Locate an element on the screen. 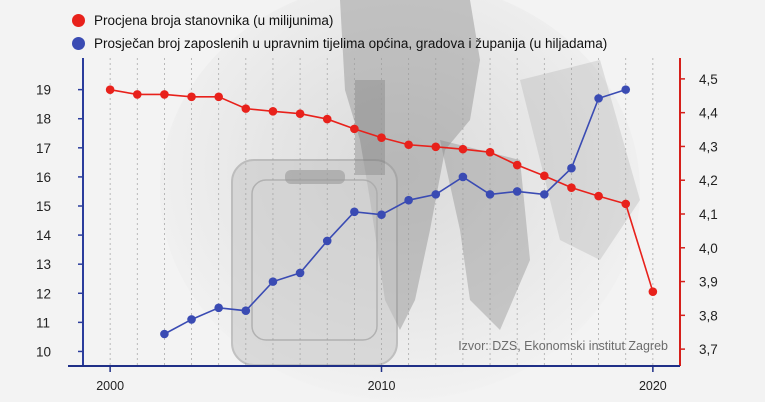  left-axis-tick-label: 16 is located at coordinates (43, 177).